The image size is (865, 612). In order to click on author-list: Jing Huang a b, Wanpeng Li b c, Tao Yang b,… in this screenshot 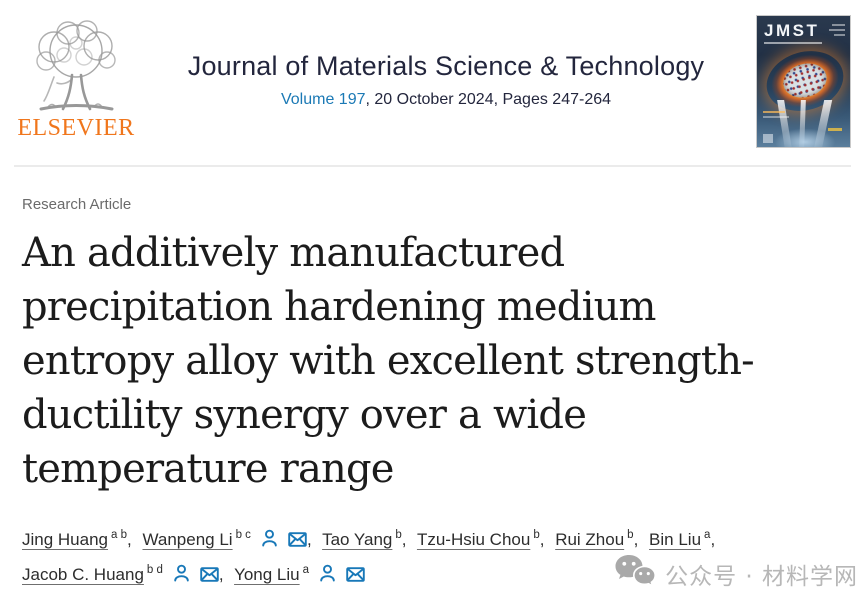, I will do `click(432, 558)`.